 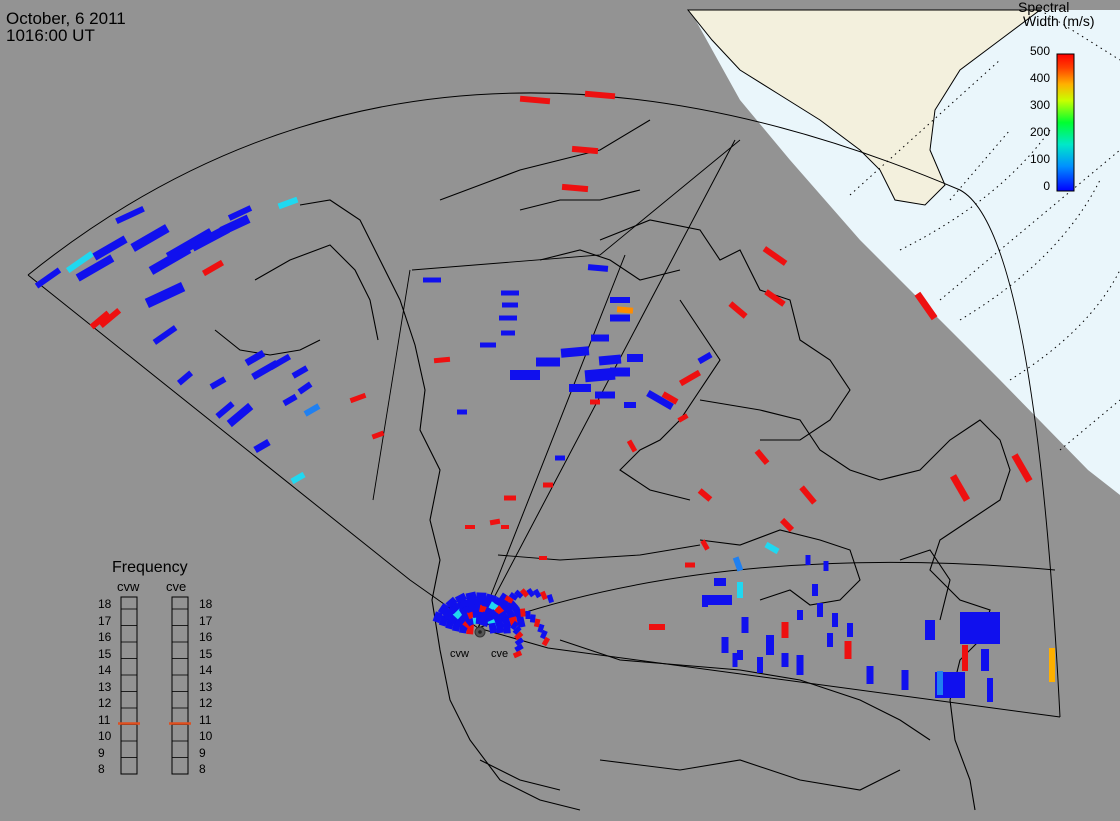 What do you see at coordinates (206, 736) in the screenshot?
I see `frequency-tick-right: 10` at bounding box center [206, 736].